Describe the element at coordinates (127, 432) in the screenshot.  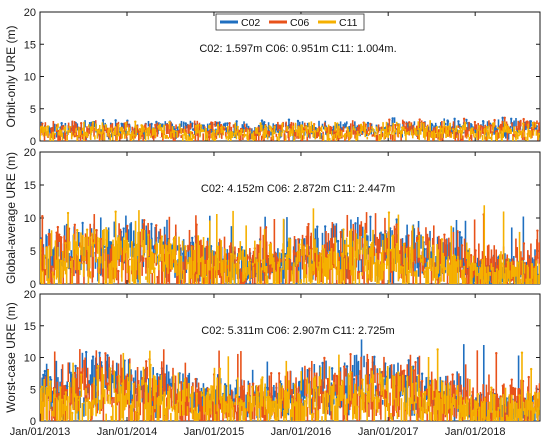
I see `x-tick-label: Jan/01/2014` at that location.